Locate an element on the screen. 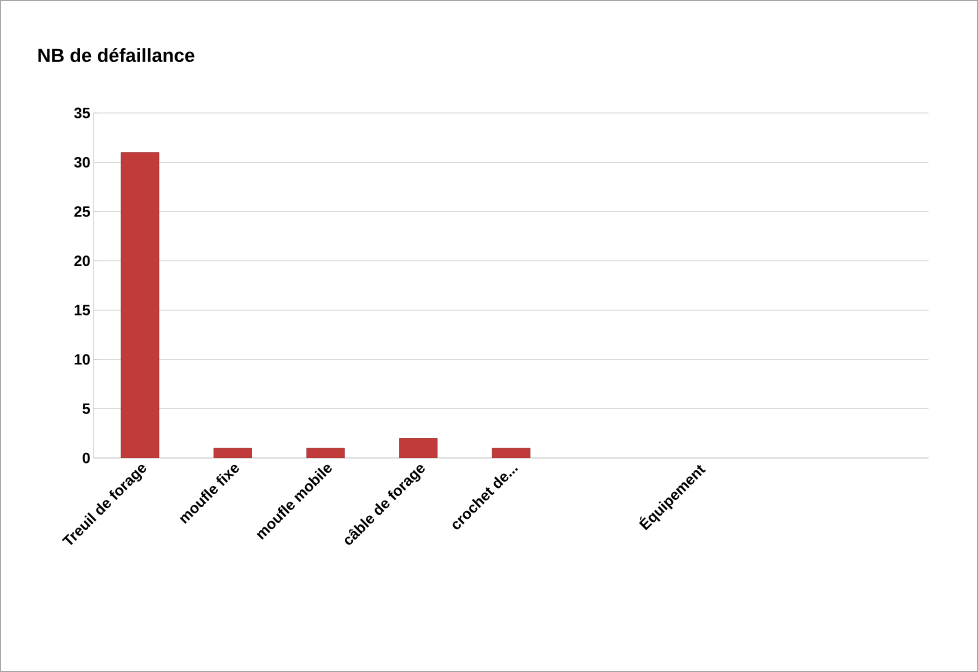 The width and height of the screenshot is (978, 672). y-tick-label: 30 is located at coordinates (82, 162).